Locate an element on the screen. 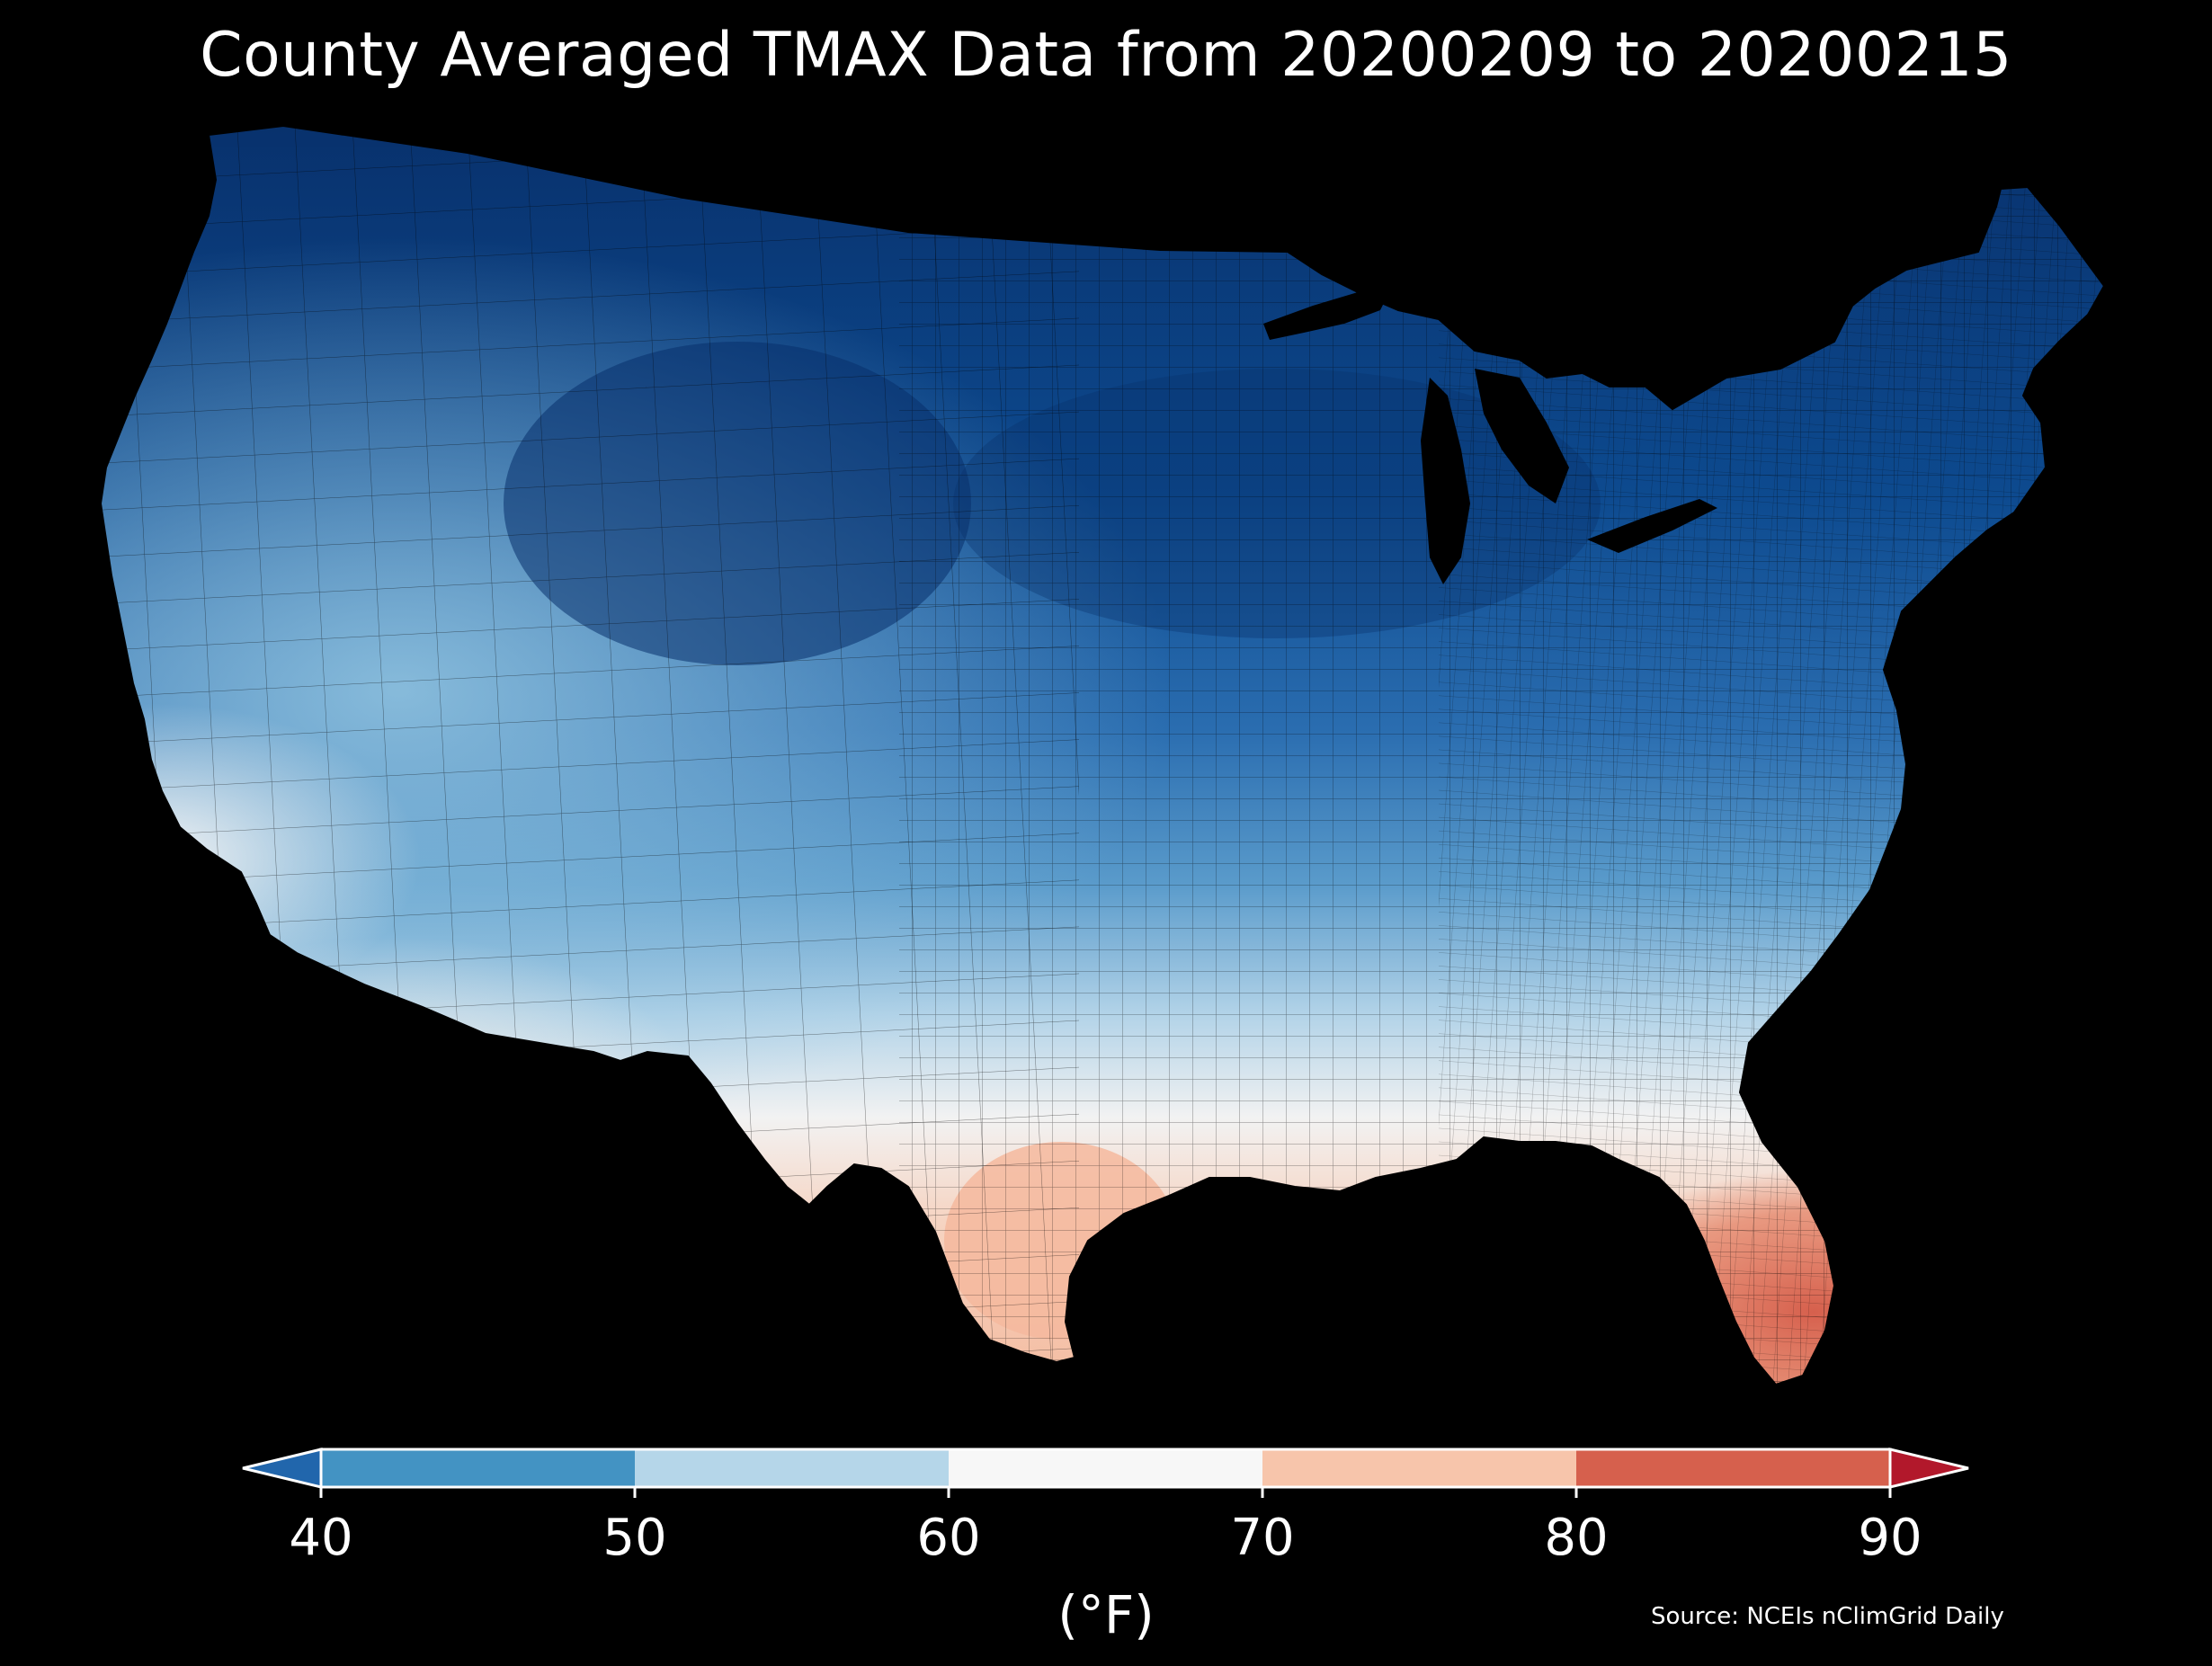  colorbar-extend-low is located at coordinates (282, 1468).